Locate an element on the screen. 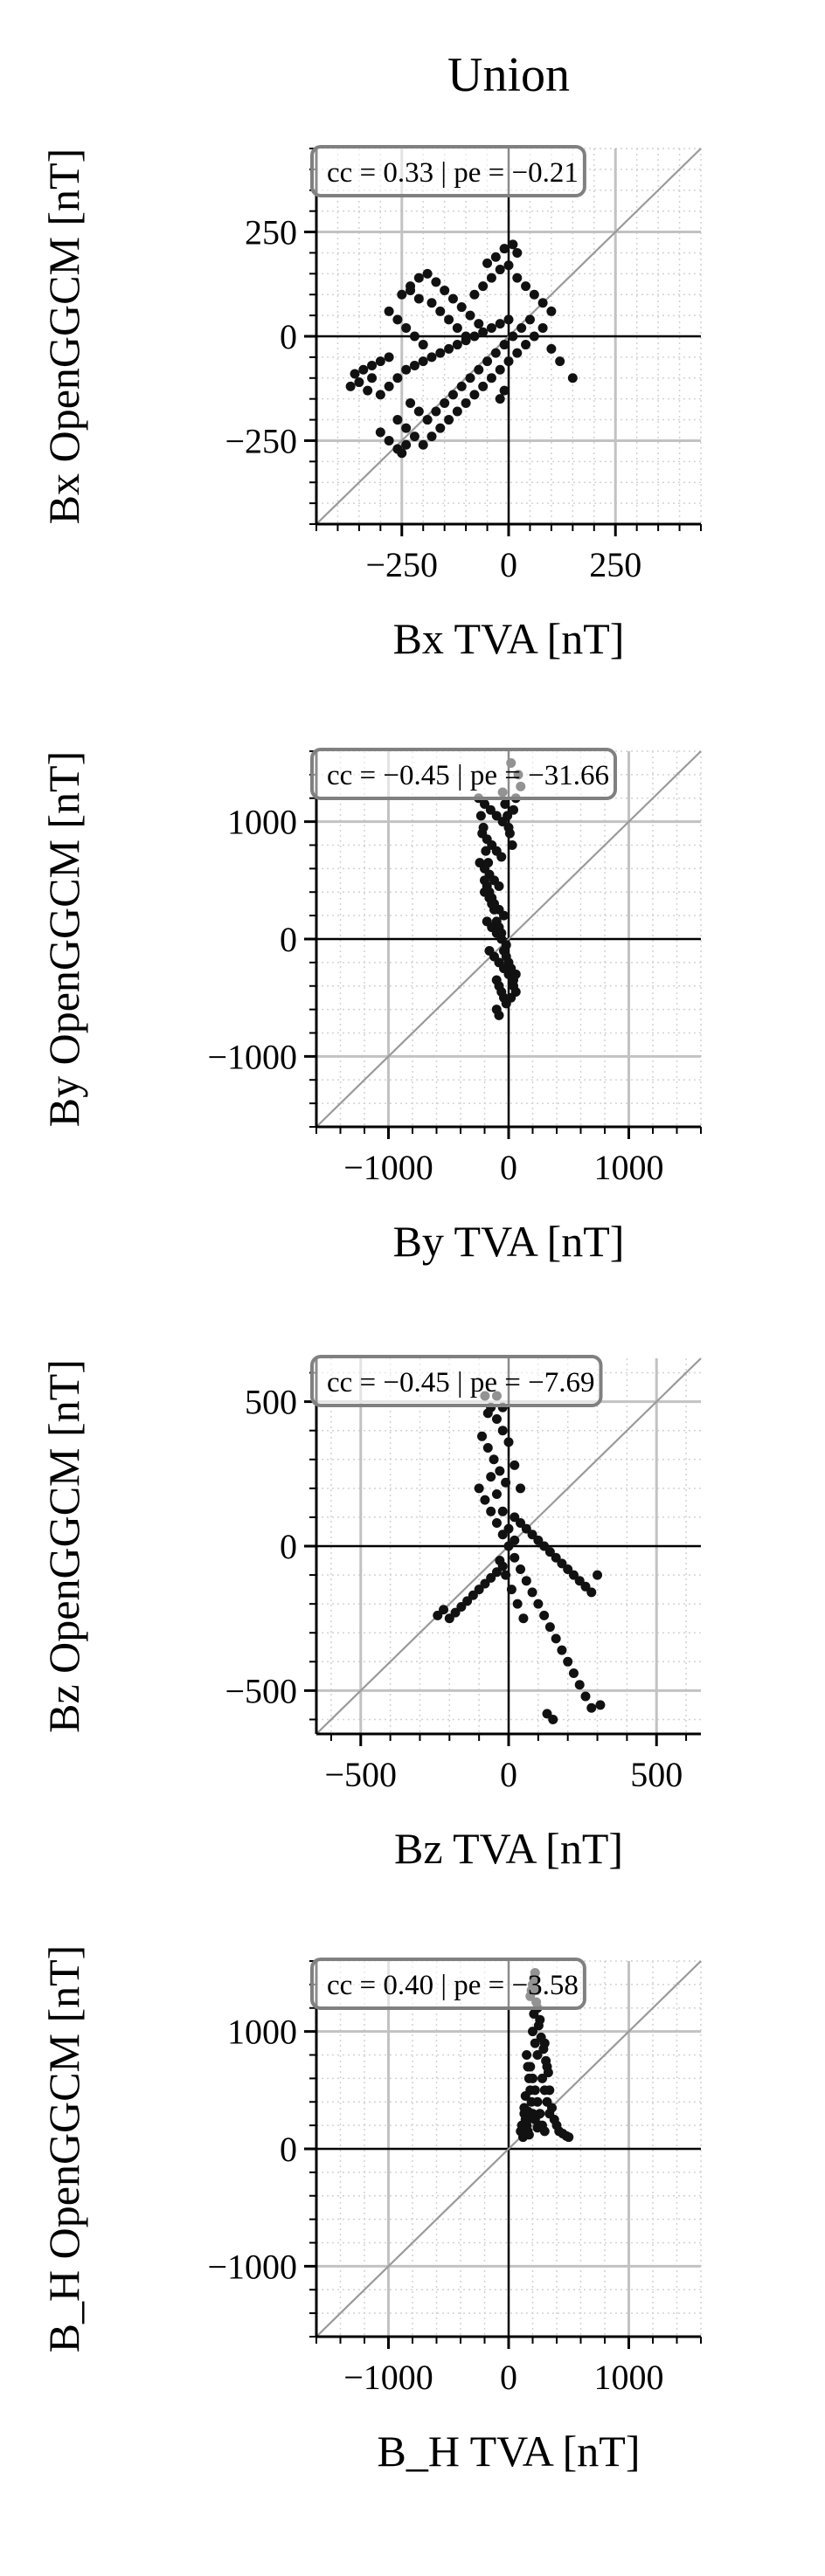 This screenshot has width=825, height=2576. stats-annotation-text: cc = −0.45 | pe = −31.66 is located at coordinates (468, 775).